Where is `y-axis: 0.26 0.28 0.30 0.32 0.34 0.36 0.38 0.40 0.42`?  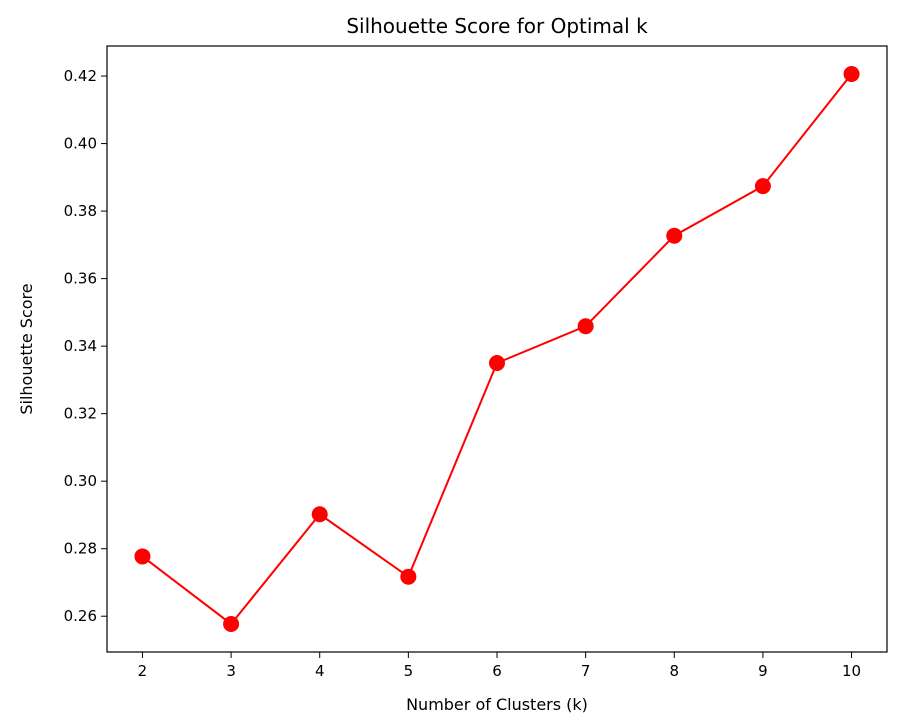
y-axis: 0.26 0.28 0.30 0.32 0.34 0.36 0.38 0.40 0.42 is located at coordinates (85, 346).